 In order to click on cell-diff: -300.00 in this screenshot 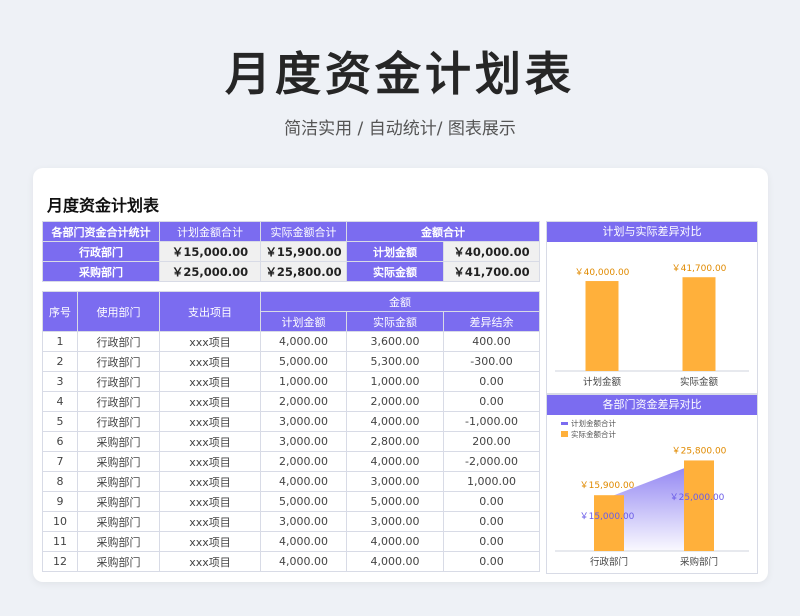, I will do `click(491, 361)`.